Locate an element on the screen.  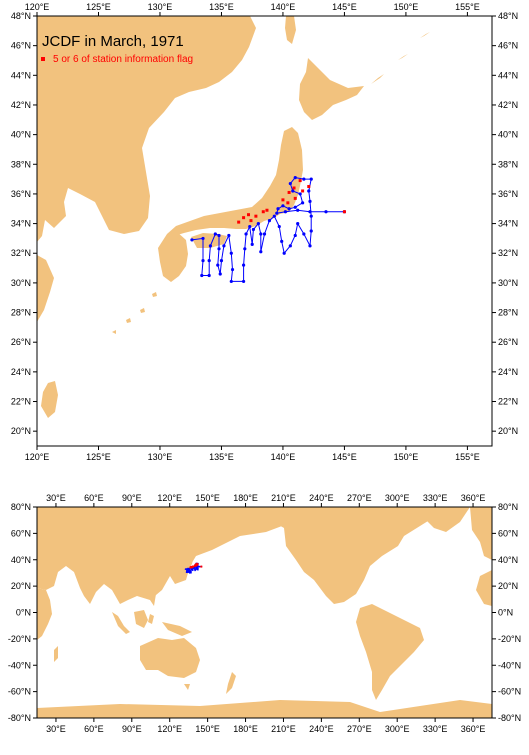
philippines-land is located at coordinates (153, 598).